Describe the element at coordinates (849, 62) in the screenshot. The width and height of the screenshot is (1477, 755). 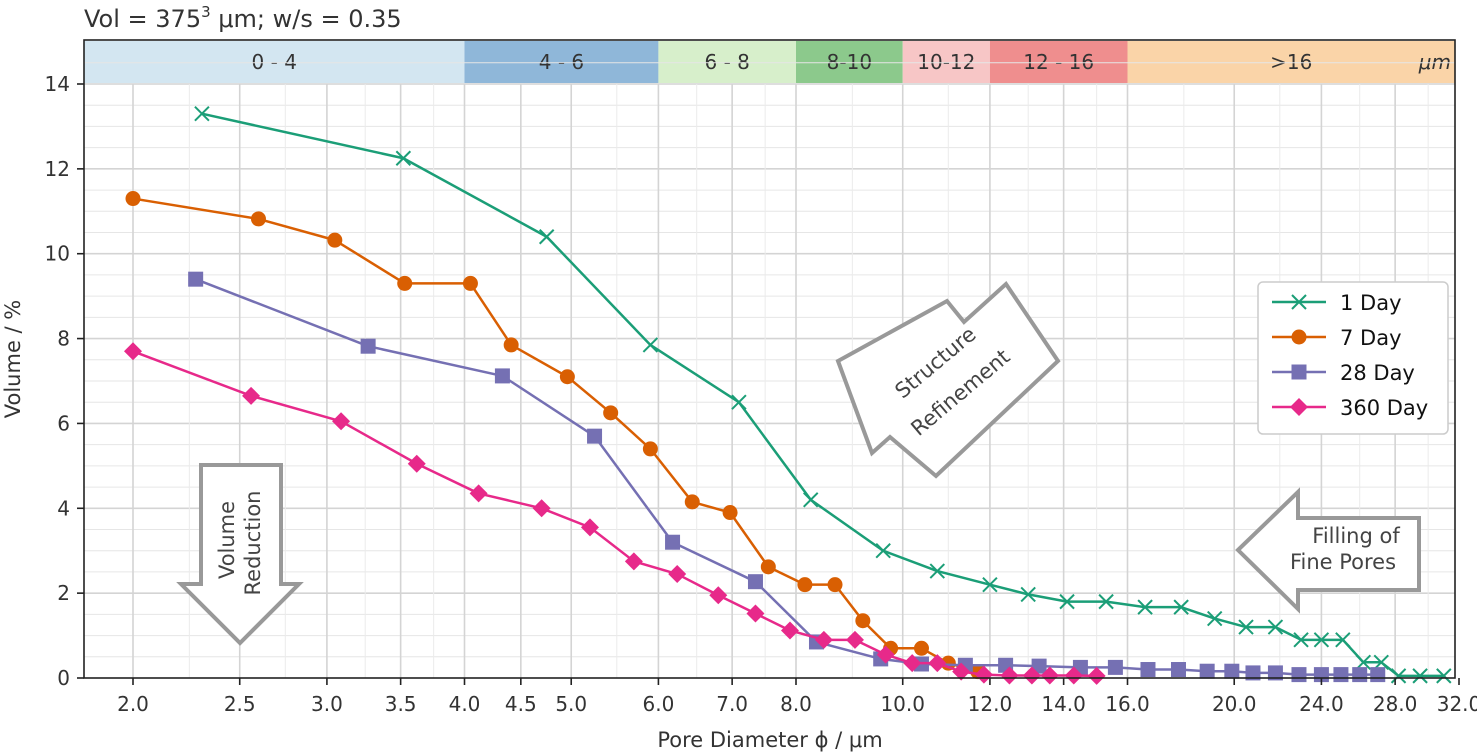
I see `band-label-3: 8-10` at that location.